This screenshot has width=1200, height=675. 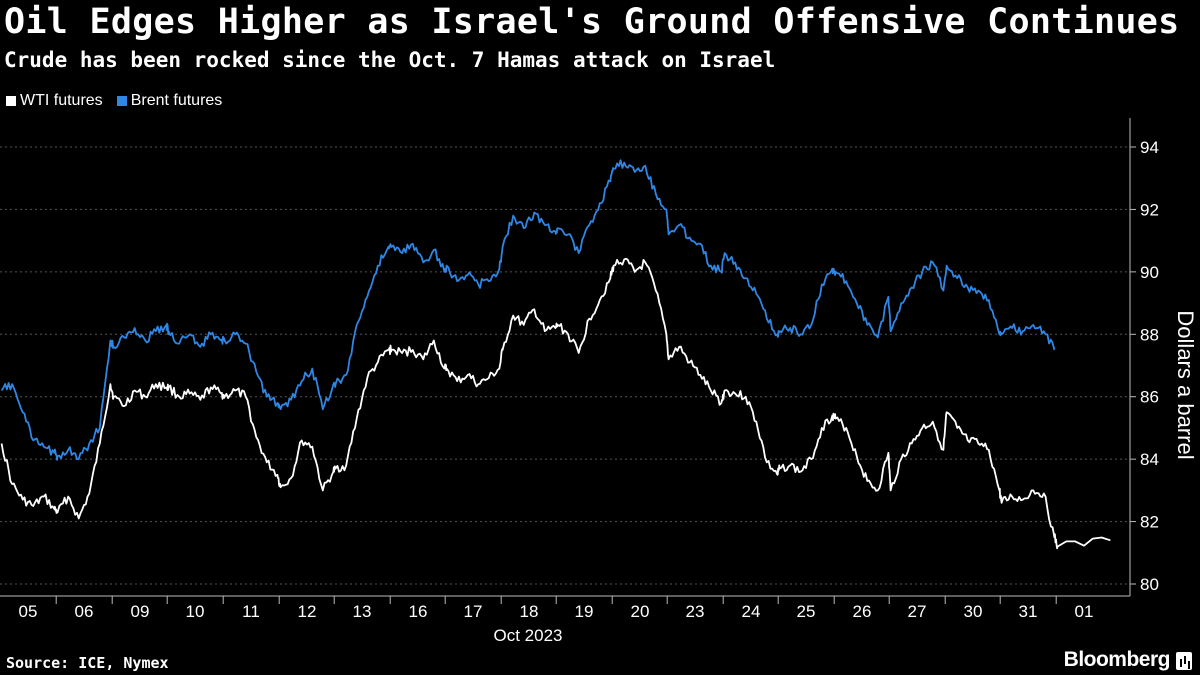 I want to click on y-tick-label: 80, so click(x=1149, y=584).